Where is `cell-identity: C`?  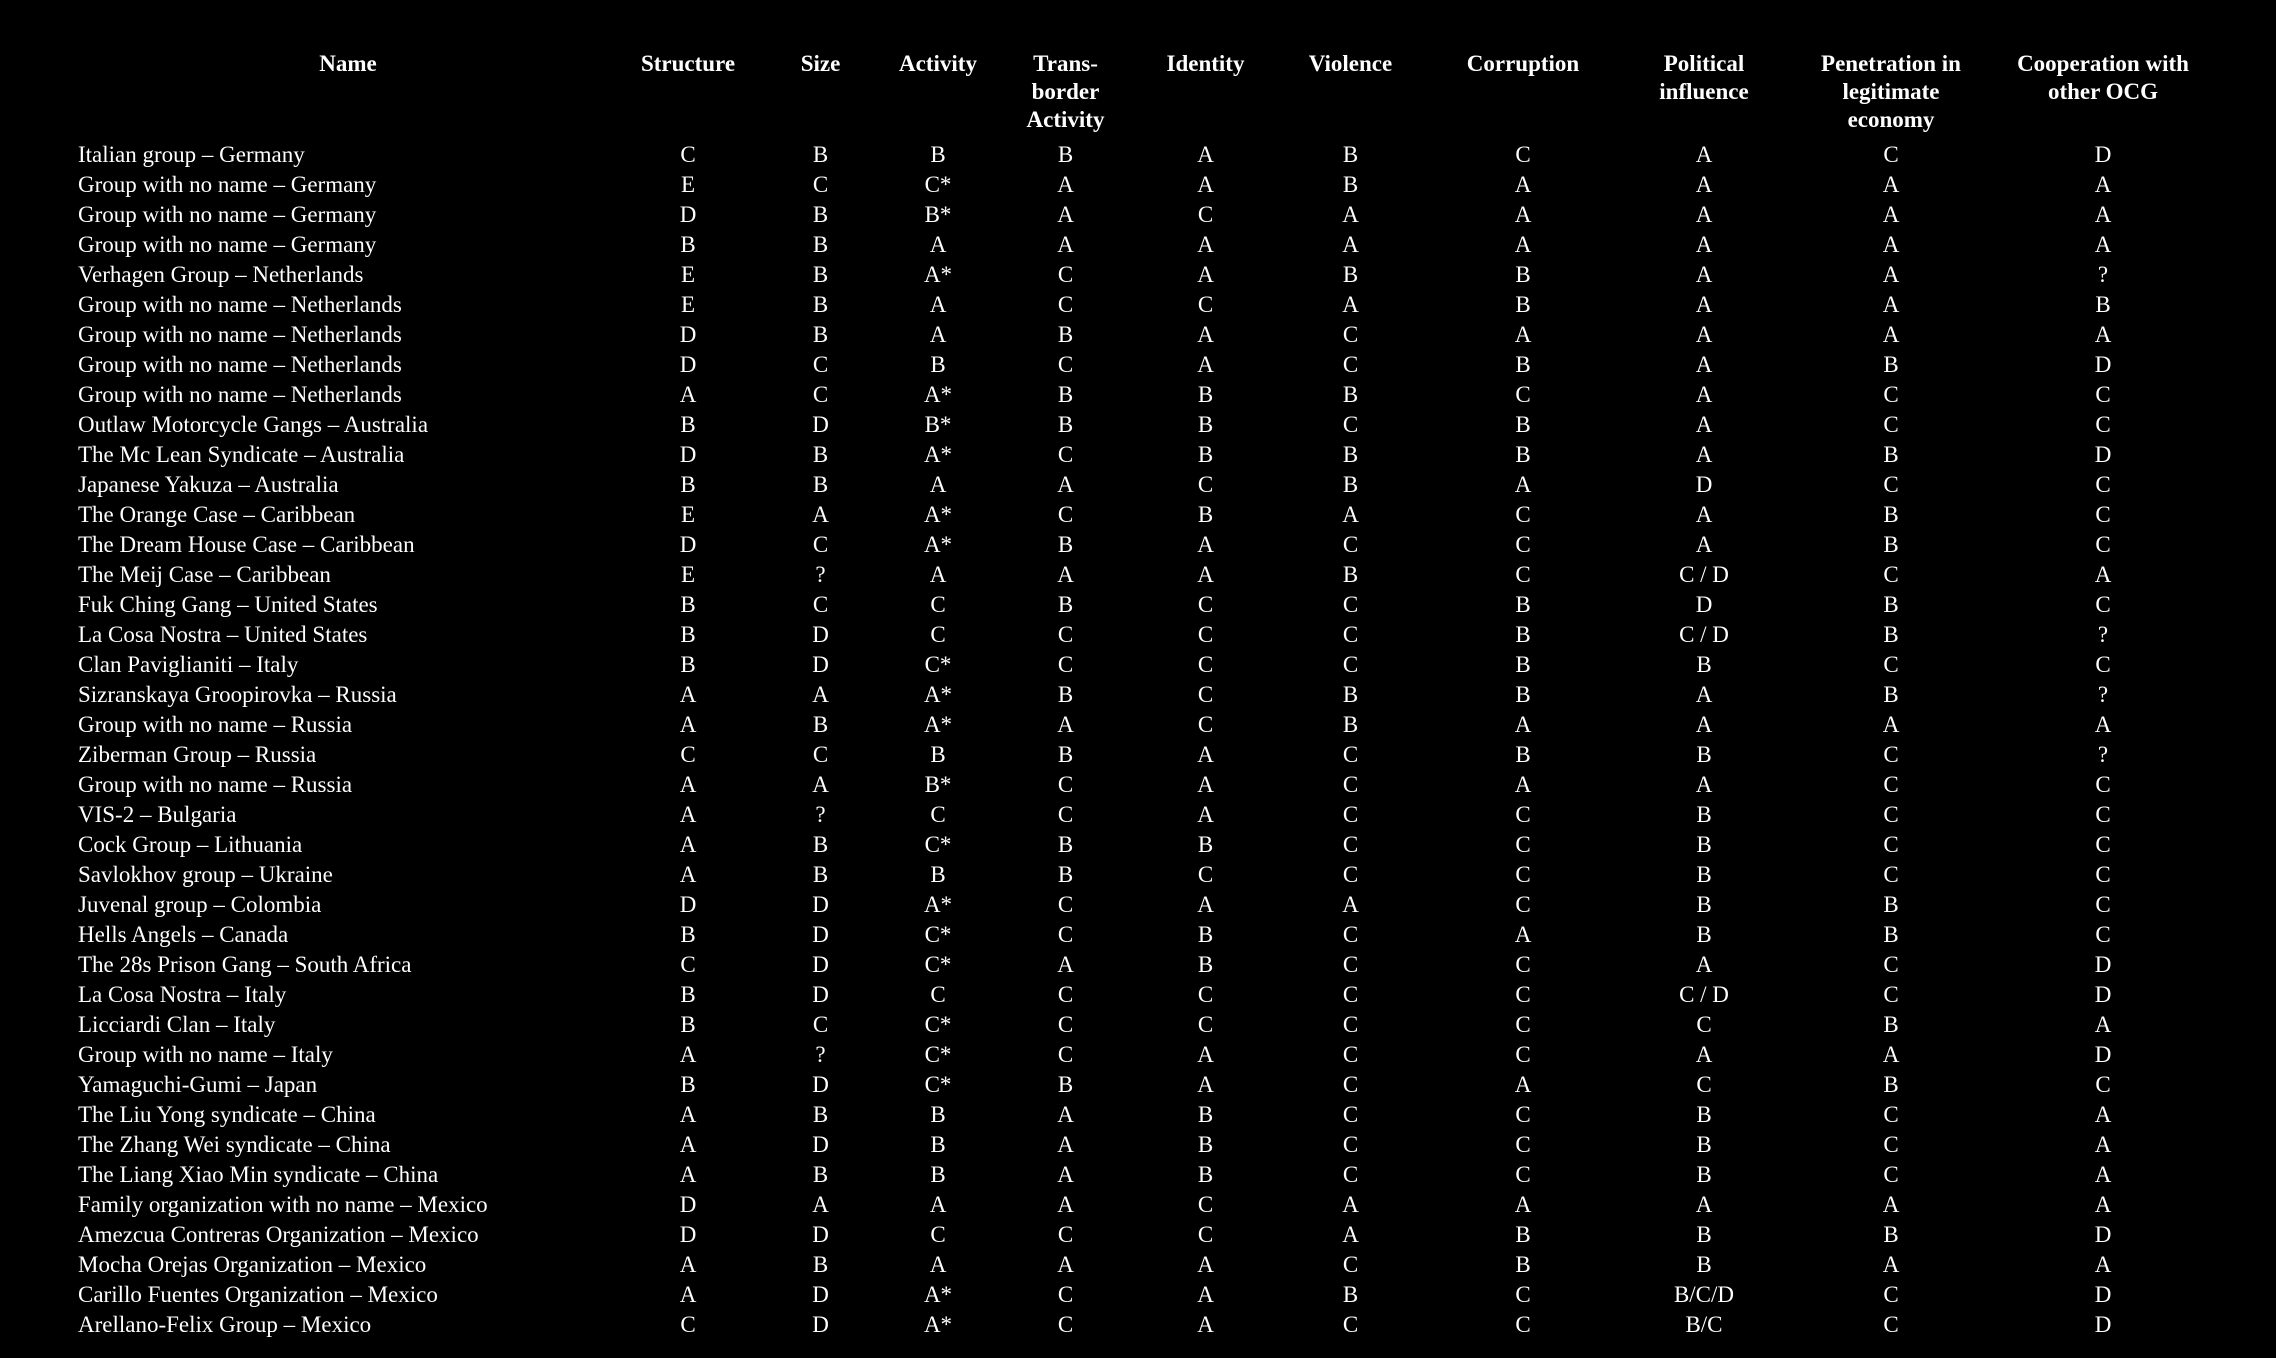 cell-identity: C is located at coordinates (1205, 1024).